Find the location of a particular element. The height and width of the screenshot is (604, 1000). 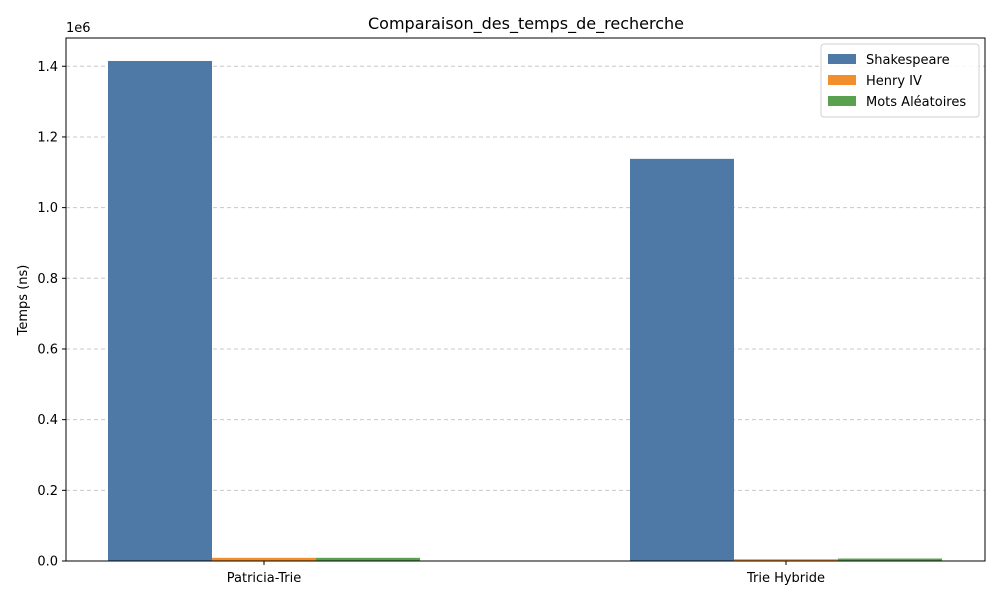

y-axis-offset-text: 1e6 is located at coordinates (78, 28).